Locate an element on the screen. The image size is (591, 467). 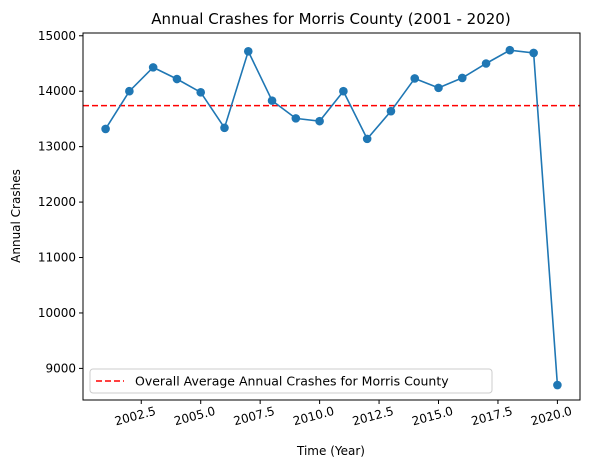
x-tick-label: 2010.0 is located at coordinates (313, 416).